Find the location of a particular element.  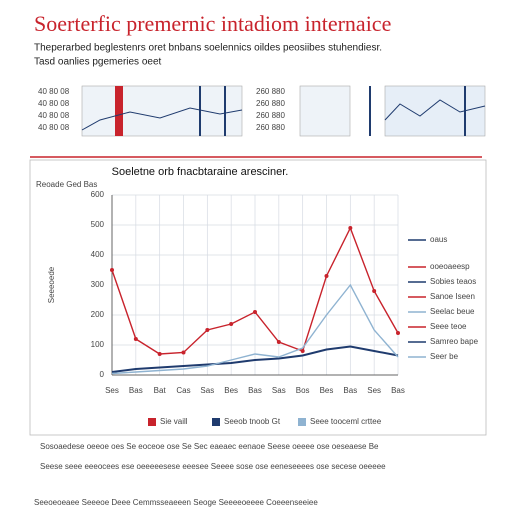

x-tick-label: Cas is located at coordinates (183, 390).